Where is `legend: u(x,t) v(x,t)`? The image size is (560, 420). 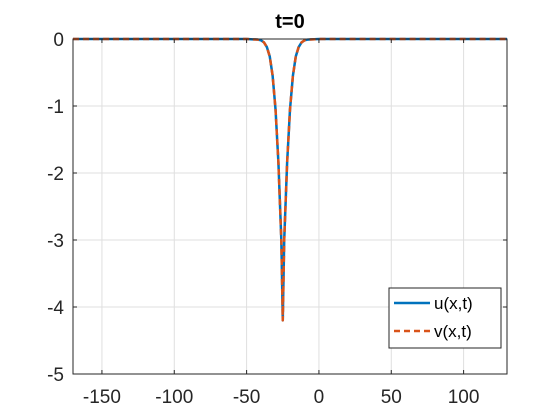
legend: u(x,t) v(x,t) is located at coordinates (445, 318).